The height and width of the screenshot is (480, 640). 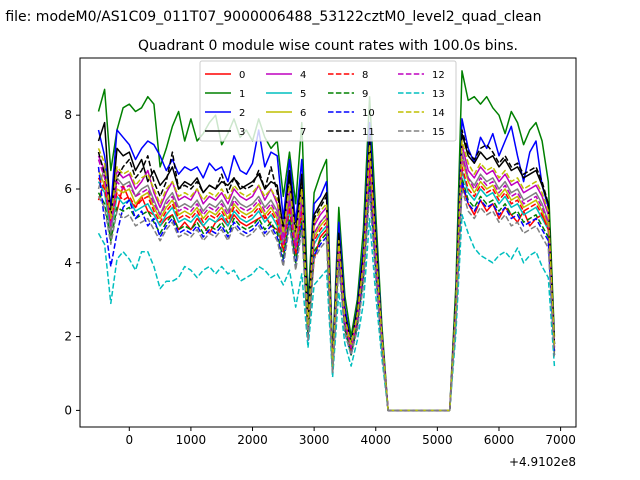 What do you see at coordinates (438, 75) in the screenshot?
I see `legend-label-12: 12` at bounding box center [438, 75].